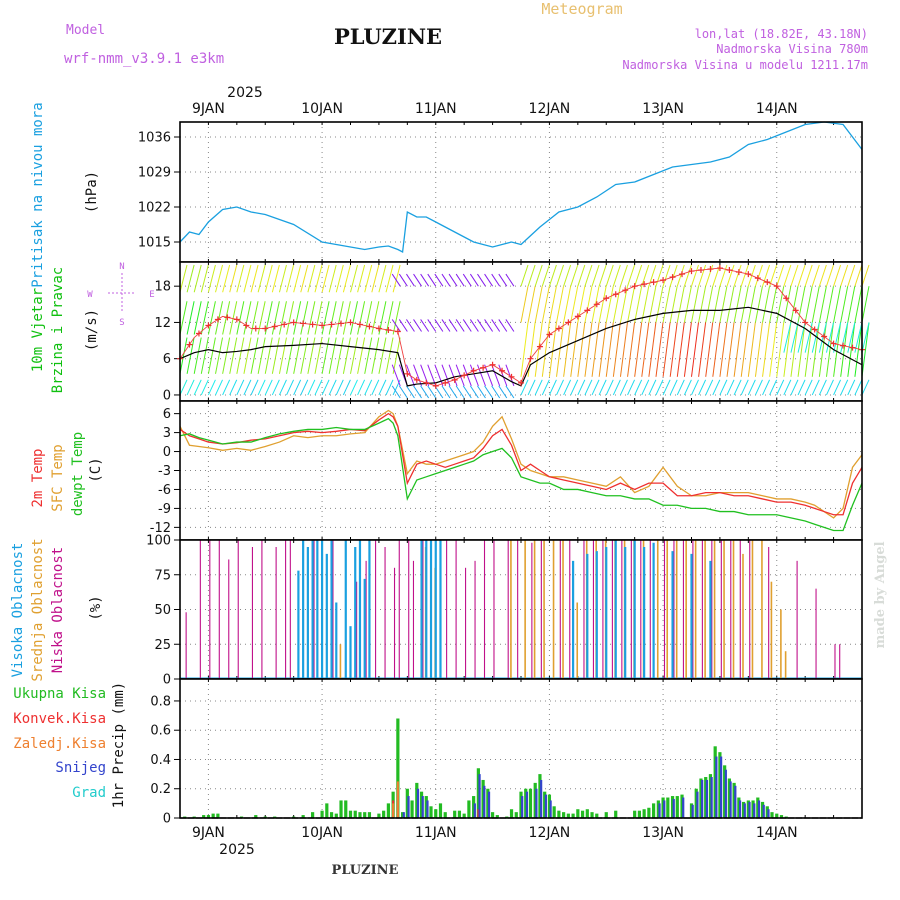 The height and width of the screenshot is (900, 900). Describe the element at coordinates (121, 267) in the screenshot. I see `compass-label: N` at that location.